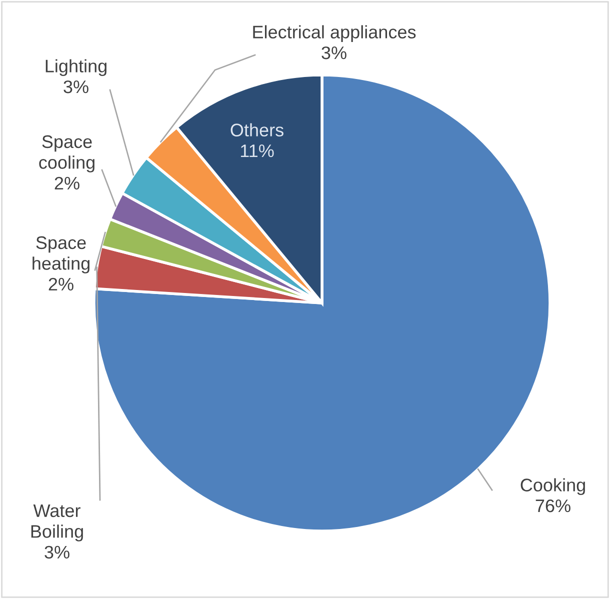  I want to click on slice-label: Space heating, so click(61, 255).